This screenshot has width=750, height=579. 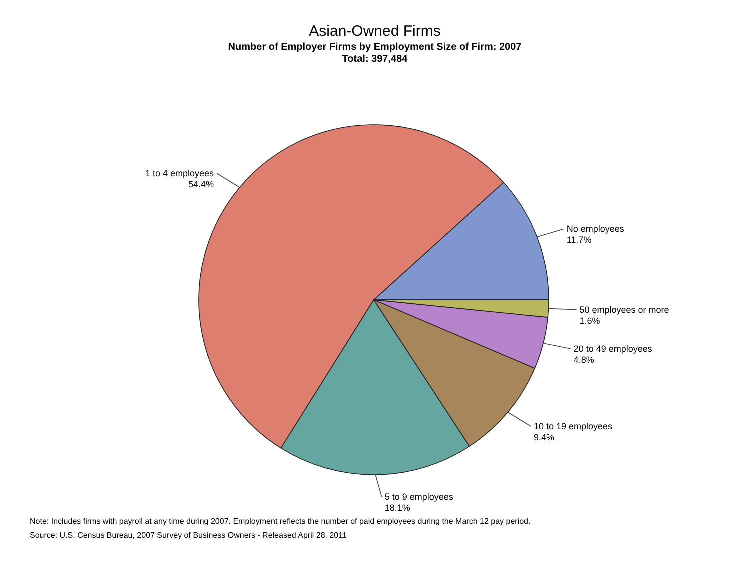 I want to click on slice-label: 5 to 9 employees, so click(x=419, y=497).